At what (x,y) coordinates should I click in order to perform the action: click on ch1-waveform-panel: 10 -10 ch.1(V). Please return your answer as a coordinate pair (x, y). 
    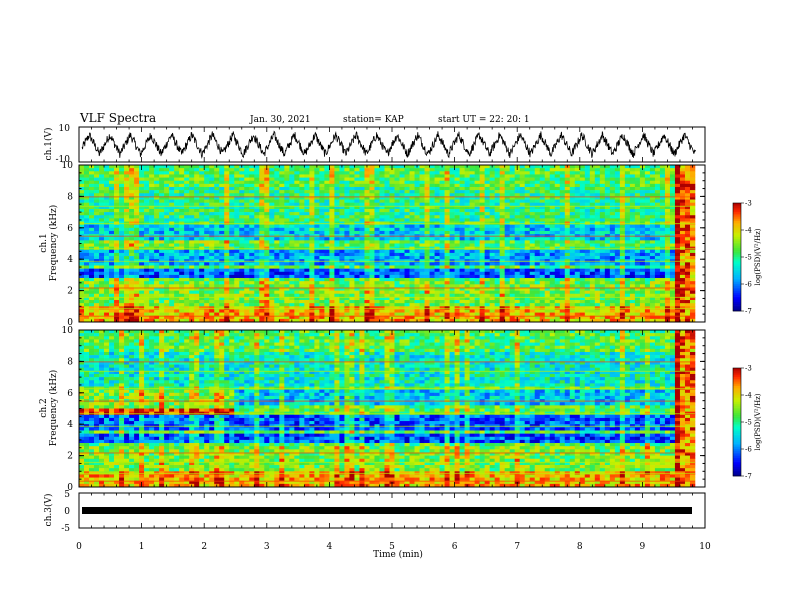
    Looking at the image, I should click on (374, 144).